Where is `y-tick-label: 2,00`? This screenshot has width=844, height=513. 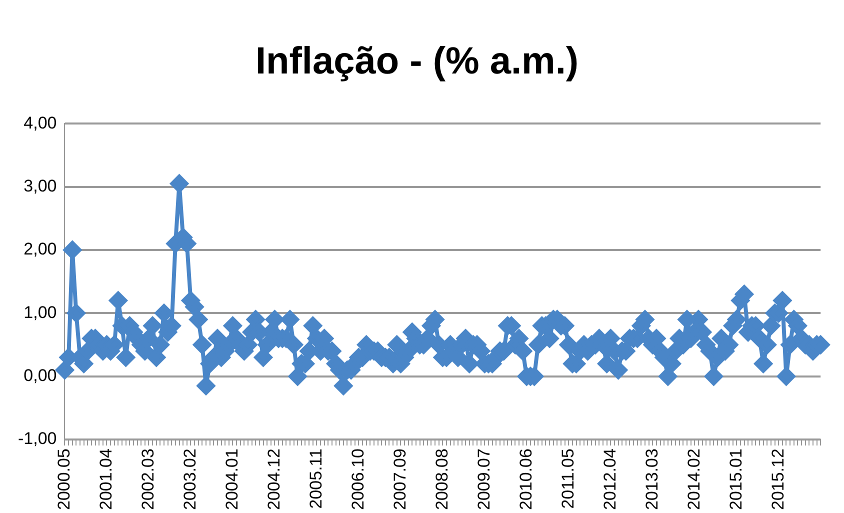
y-tick-label: 2,00 is located at coordinates (40, 249).